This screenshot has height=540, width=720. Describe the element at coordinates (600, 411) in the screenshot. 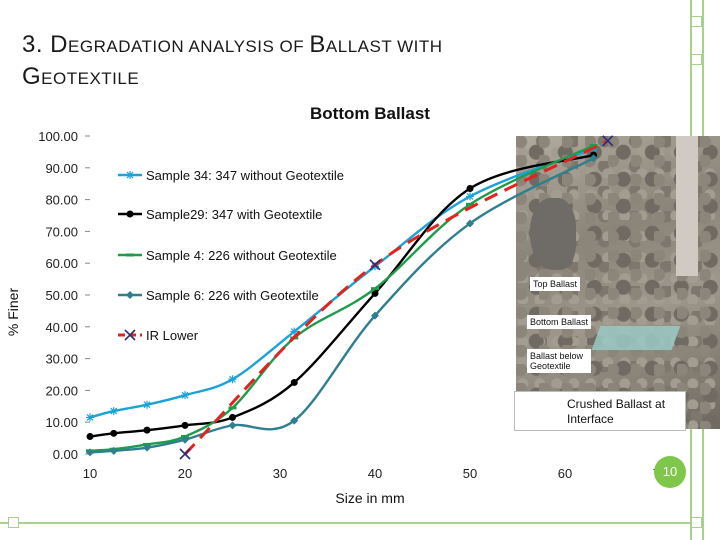

I see `crushed-ballast-callout: Crushed Ballast at Interface` at that location.